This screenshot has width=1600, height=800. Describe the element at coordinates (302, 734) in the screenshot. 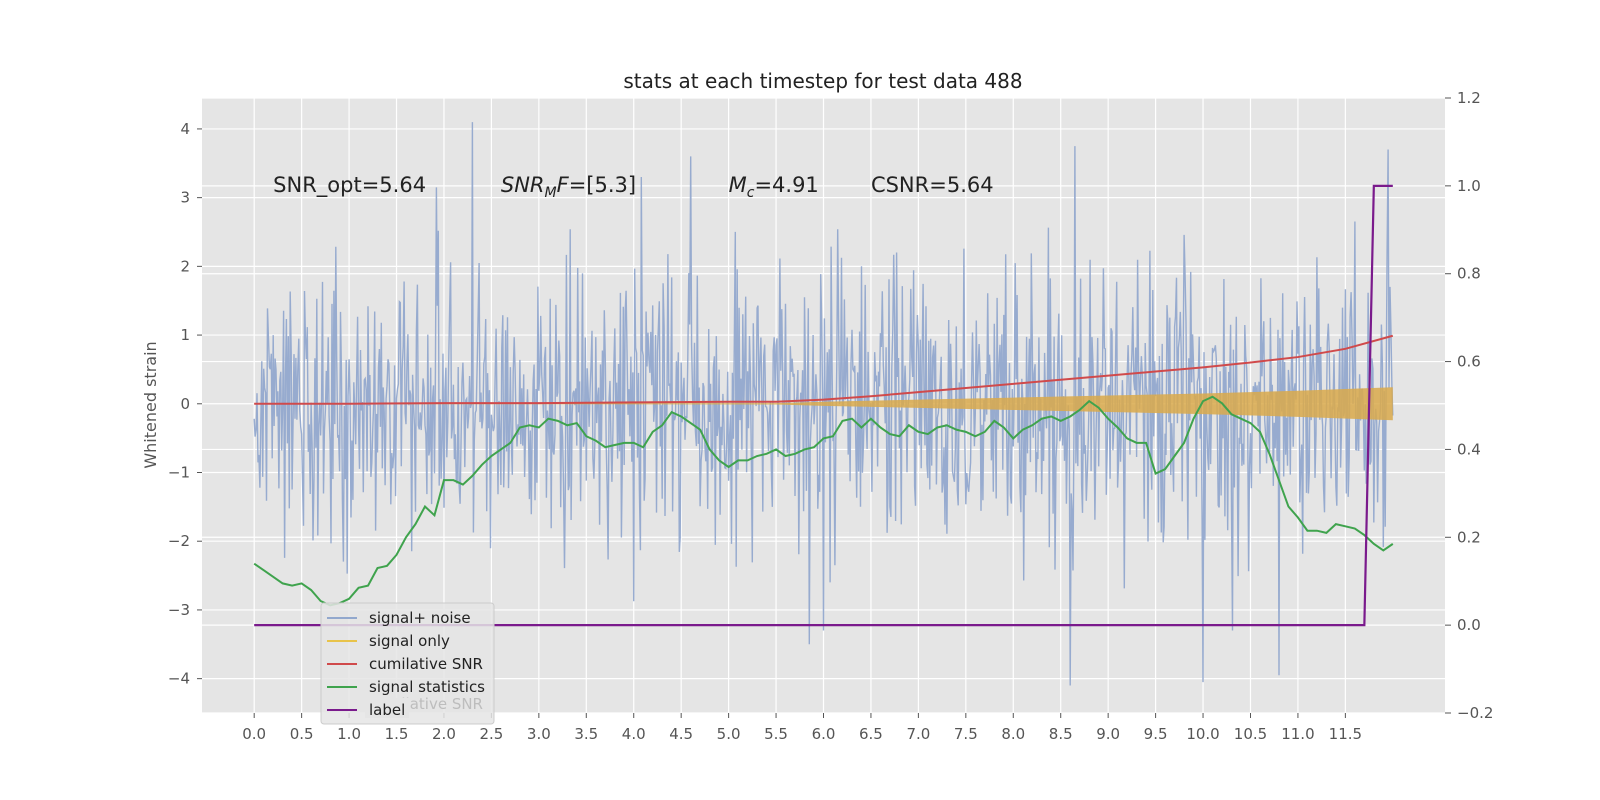

I see `x-tick-label: 0.5` at that location.